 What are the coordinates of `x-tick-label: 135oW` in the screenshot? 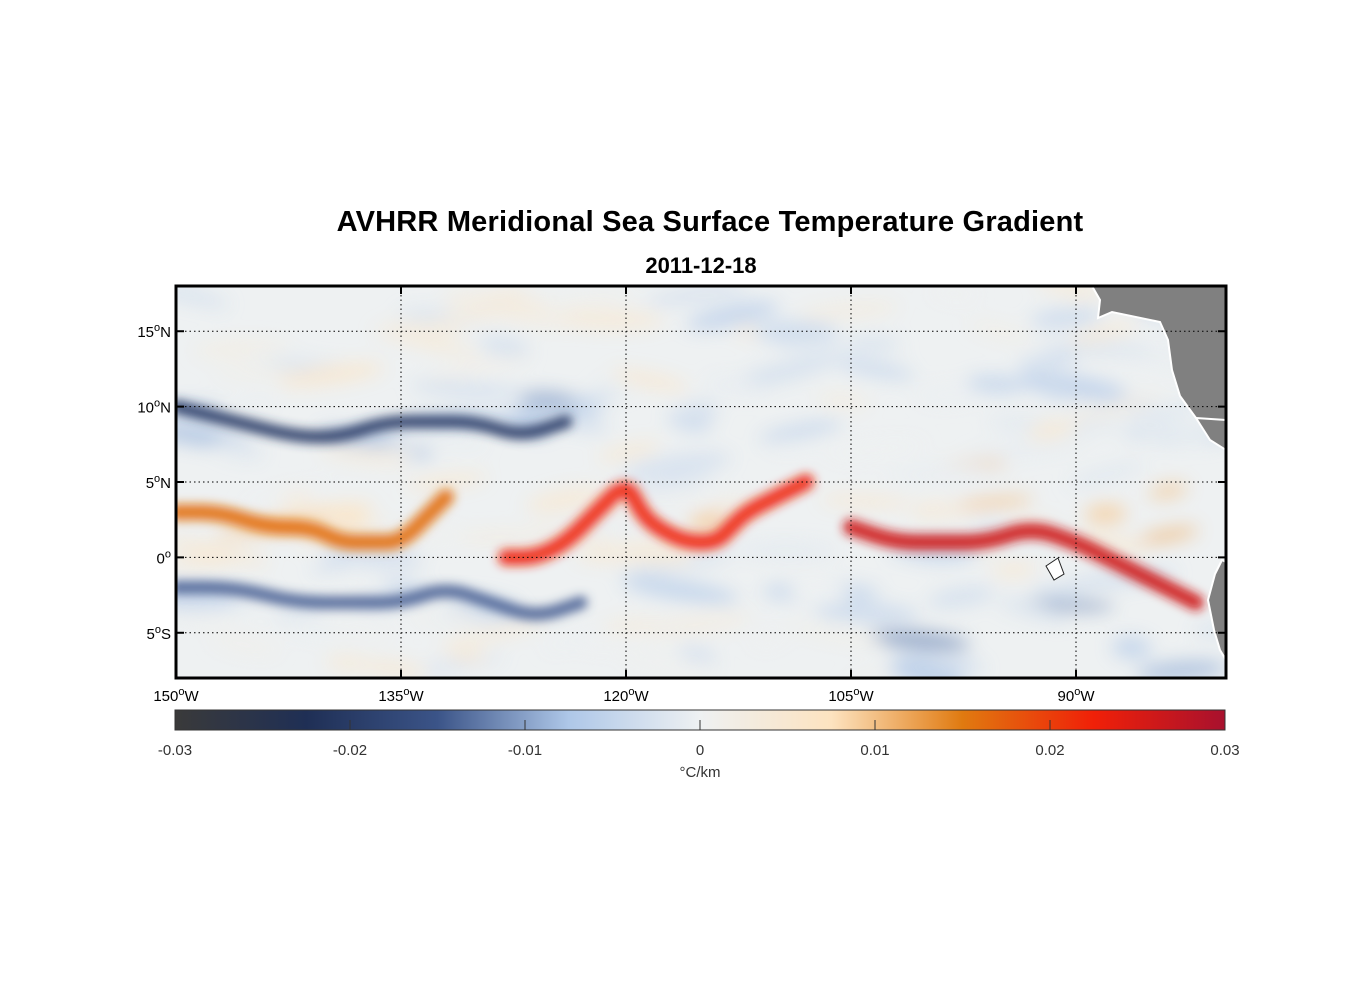 It's located at (401, 695).